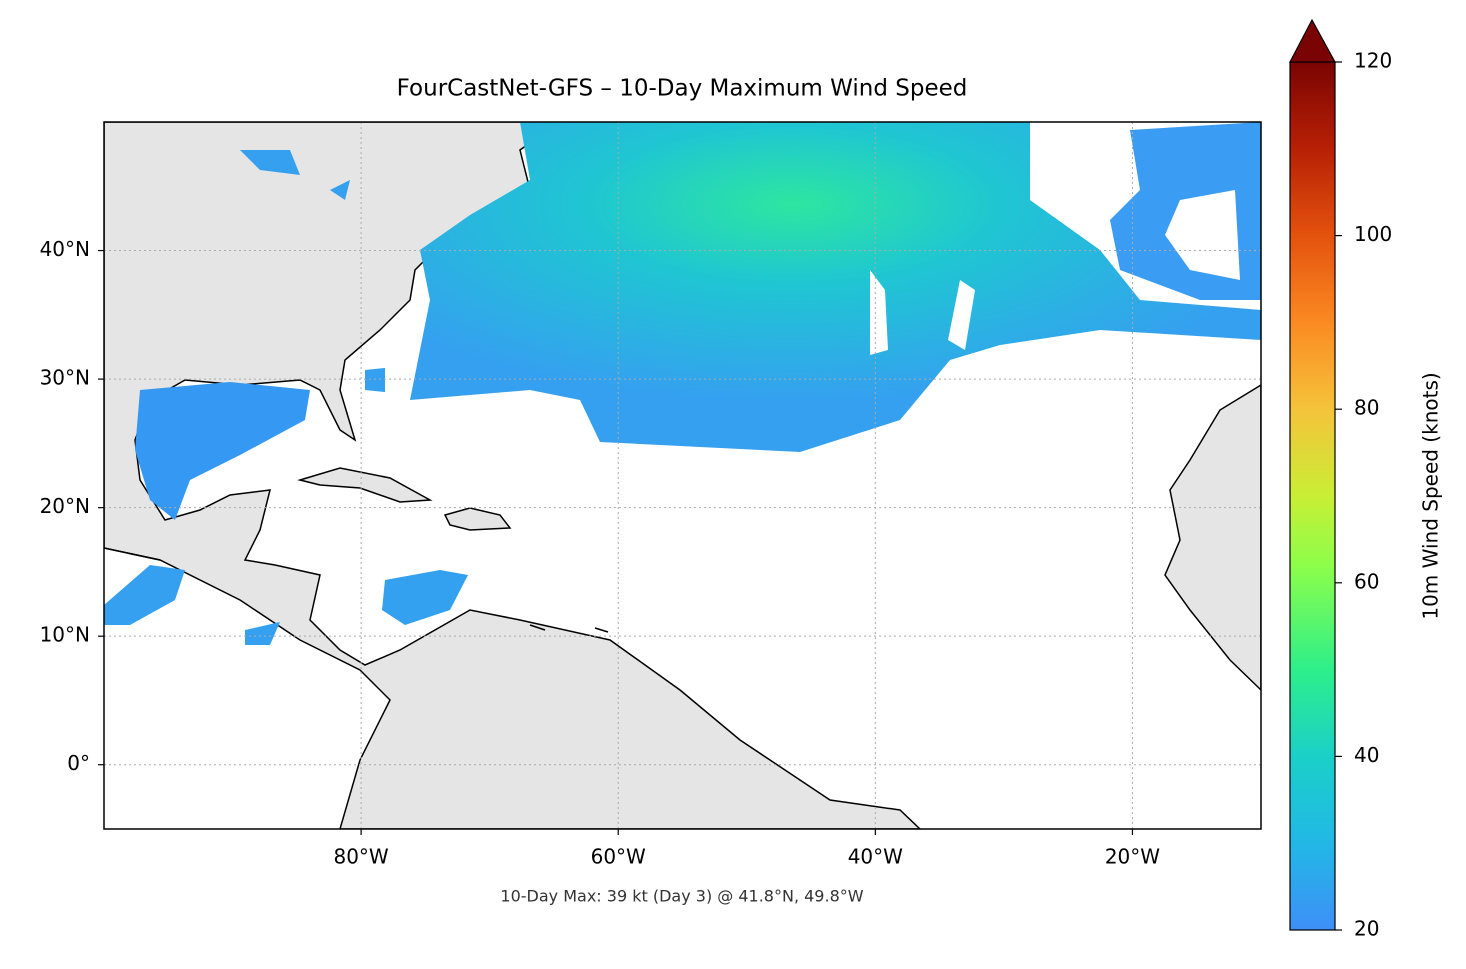 This screenshot has height=969, width=1466. What do you see at coordinates (1132, 857) in the screenshot?
I see `x-tick-label: 20°W` at bounding box center [1132, 857].